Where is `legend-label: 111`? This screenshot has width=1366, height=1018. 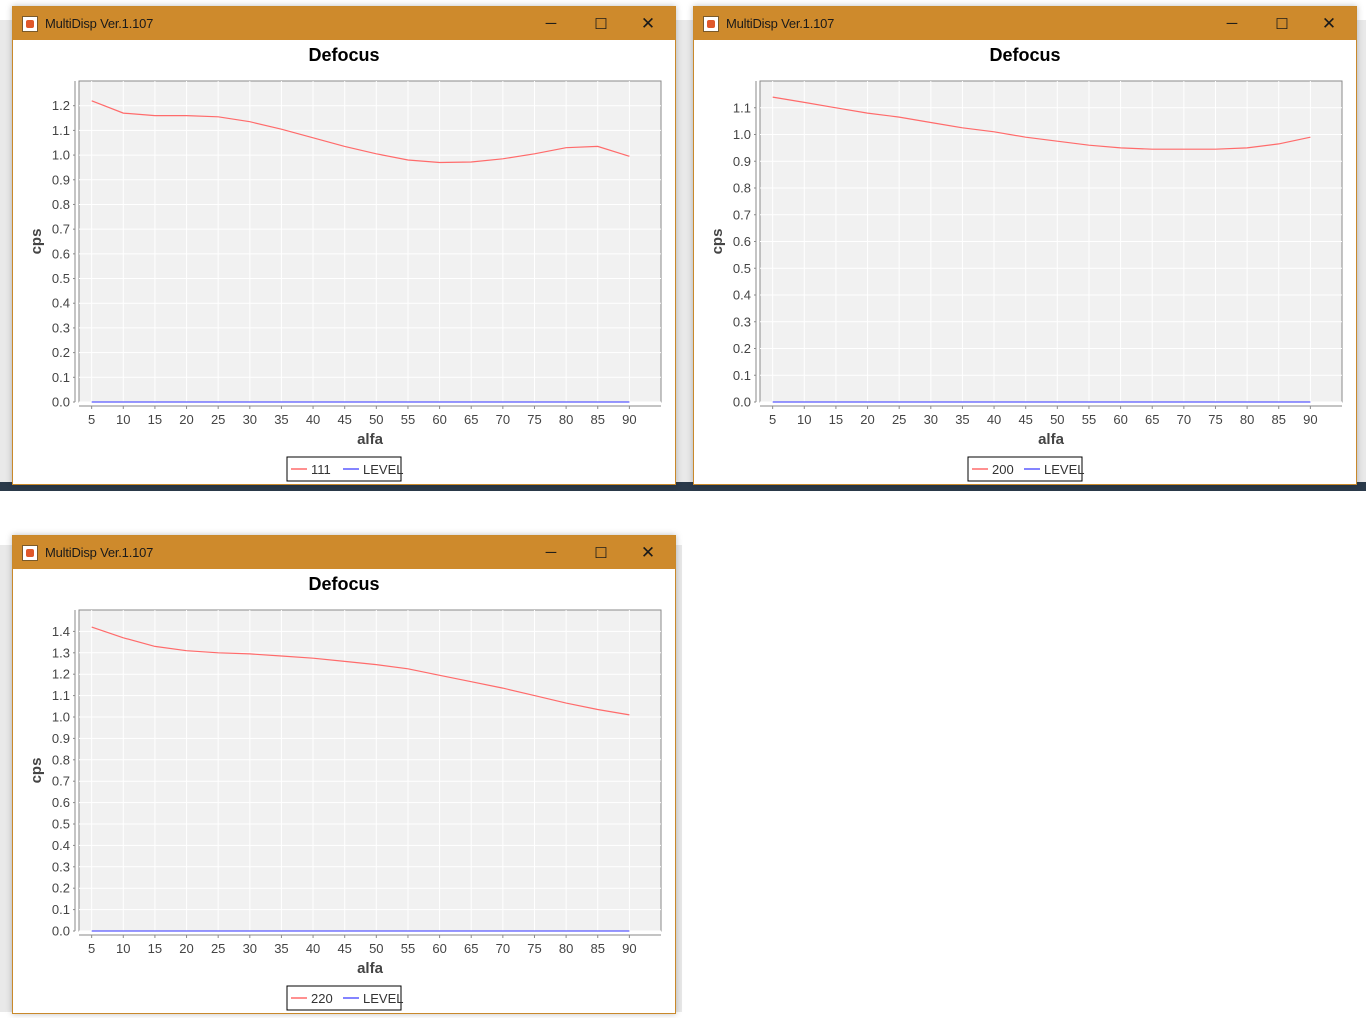
legend-label: 111 is located at coordinates (321, 469).